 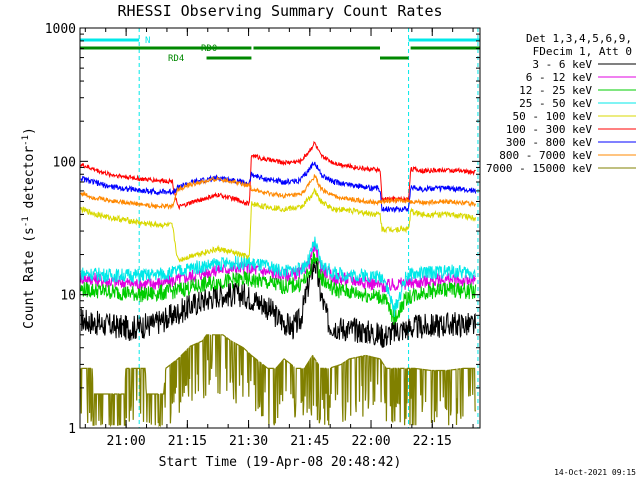 I want to click on x-tick-label-1: 21:15, so click(x=187, y=441).